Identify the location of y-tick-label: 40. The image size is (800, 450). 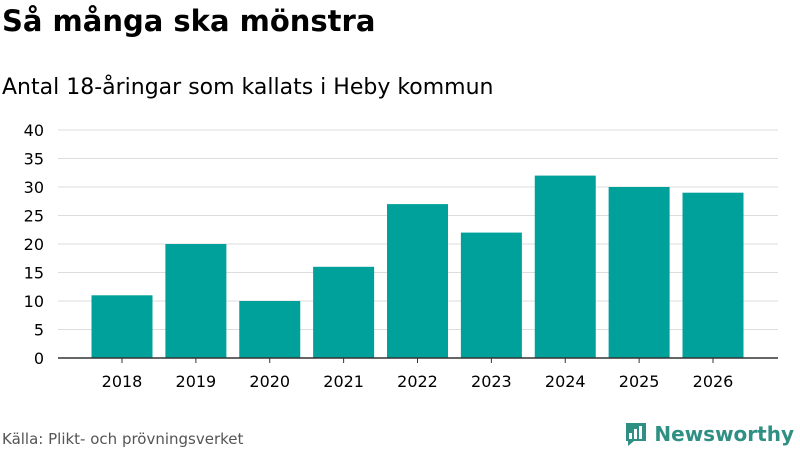
(34, 130).